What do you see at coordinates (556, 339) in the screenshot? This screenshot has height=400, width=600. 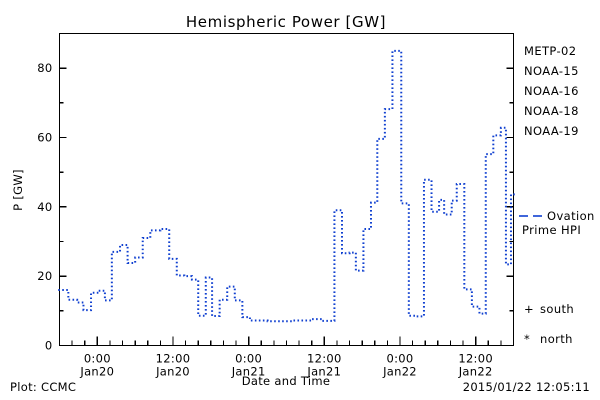 I see `legend-marker-label-north: north` at bounding box center [556, 339].